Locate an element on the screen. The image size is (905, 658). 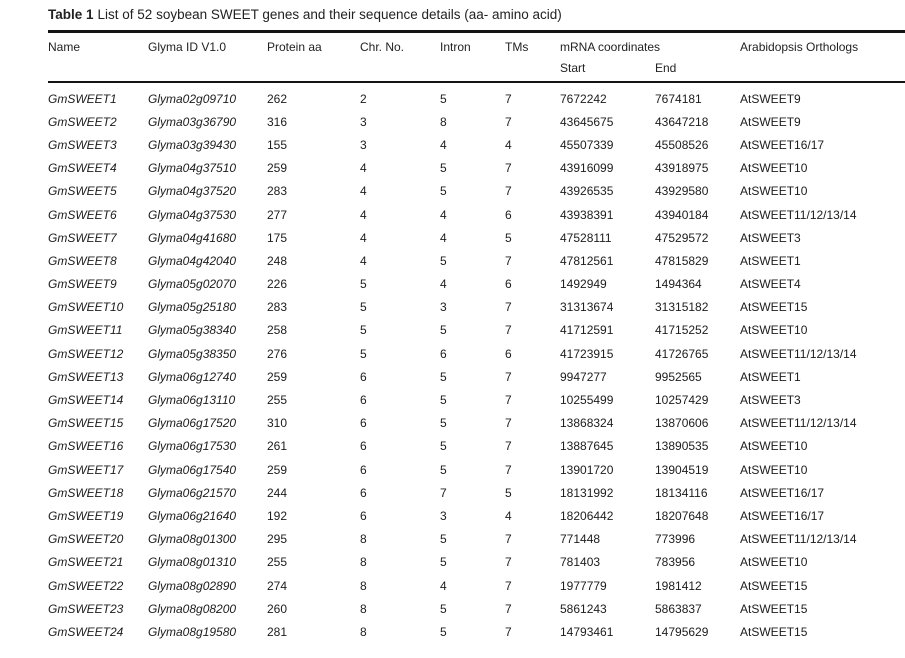
cell-mrna-end: 10257429 is located at coordinates (682, 400).